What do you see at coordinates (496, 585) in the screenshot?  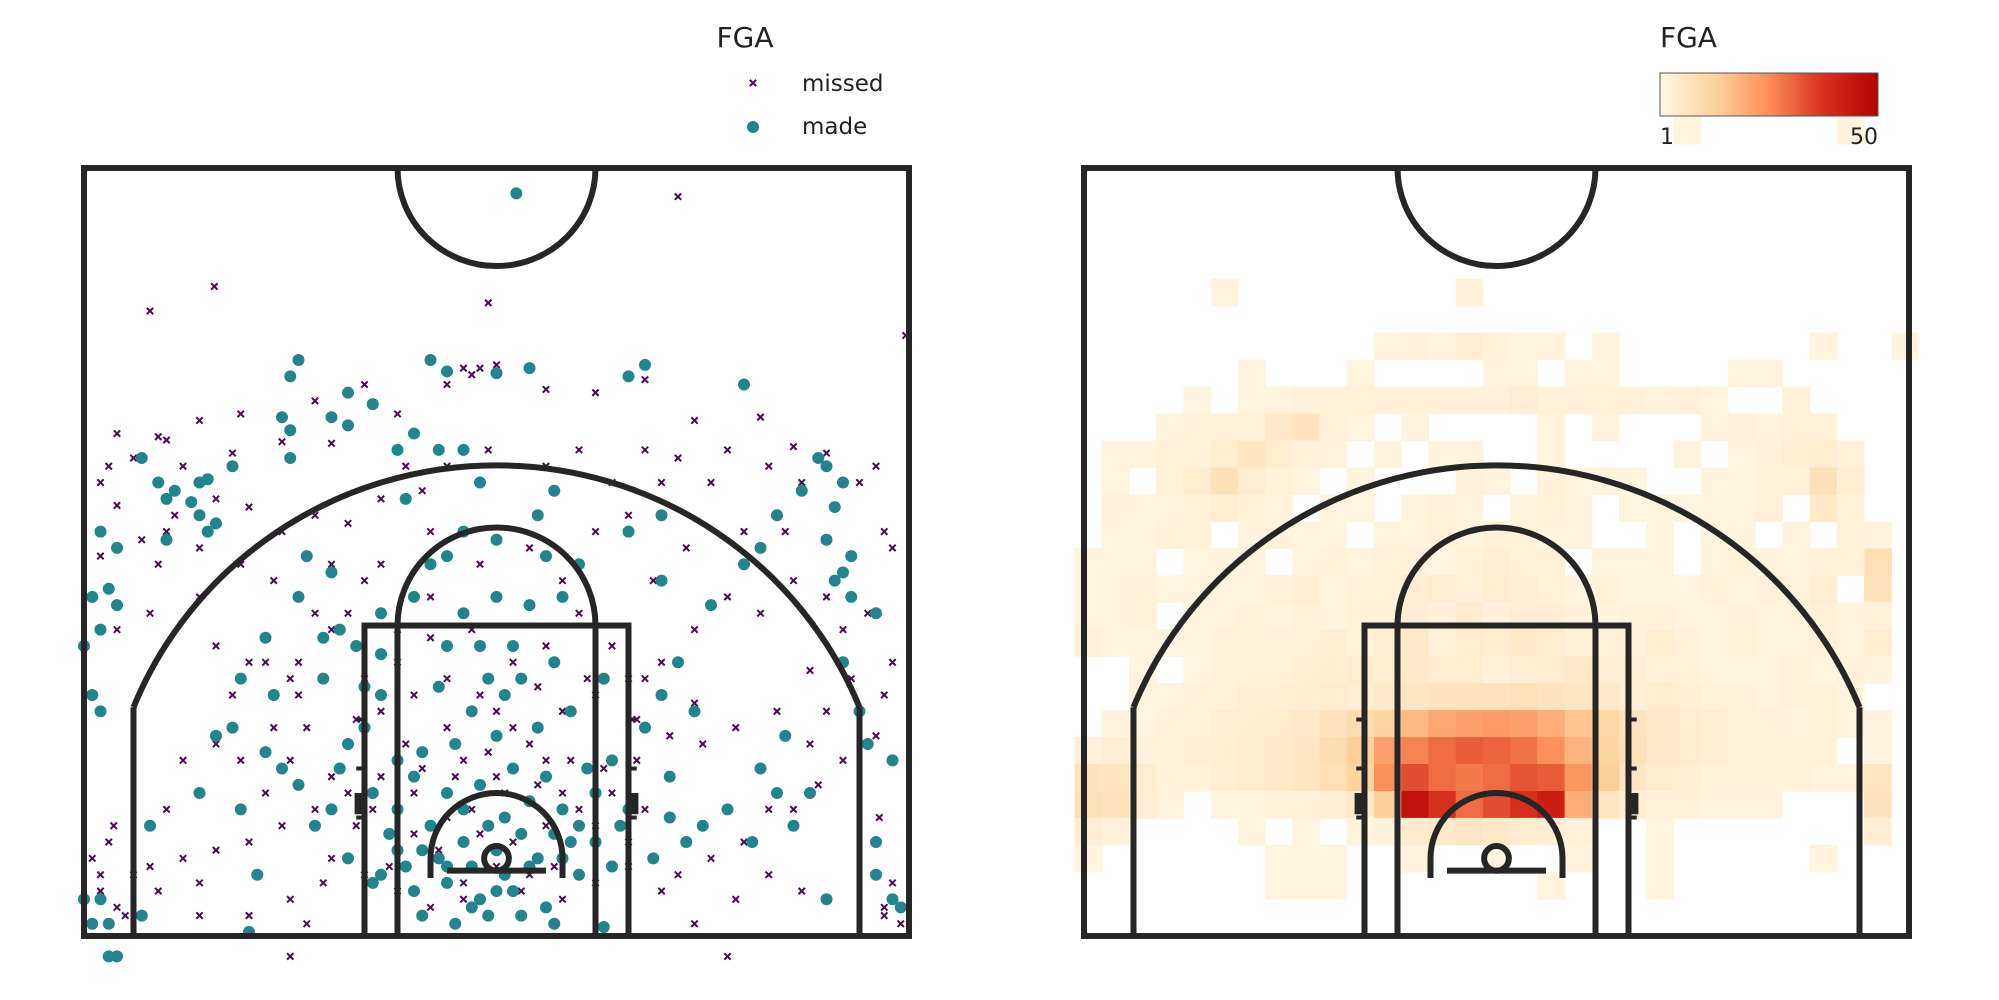 I see `three-point-arc` at bounding box center [496, 585].